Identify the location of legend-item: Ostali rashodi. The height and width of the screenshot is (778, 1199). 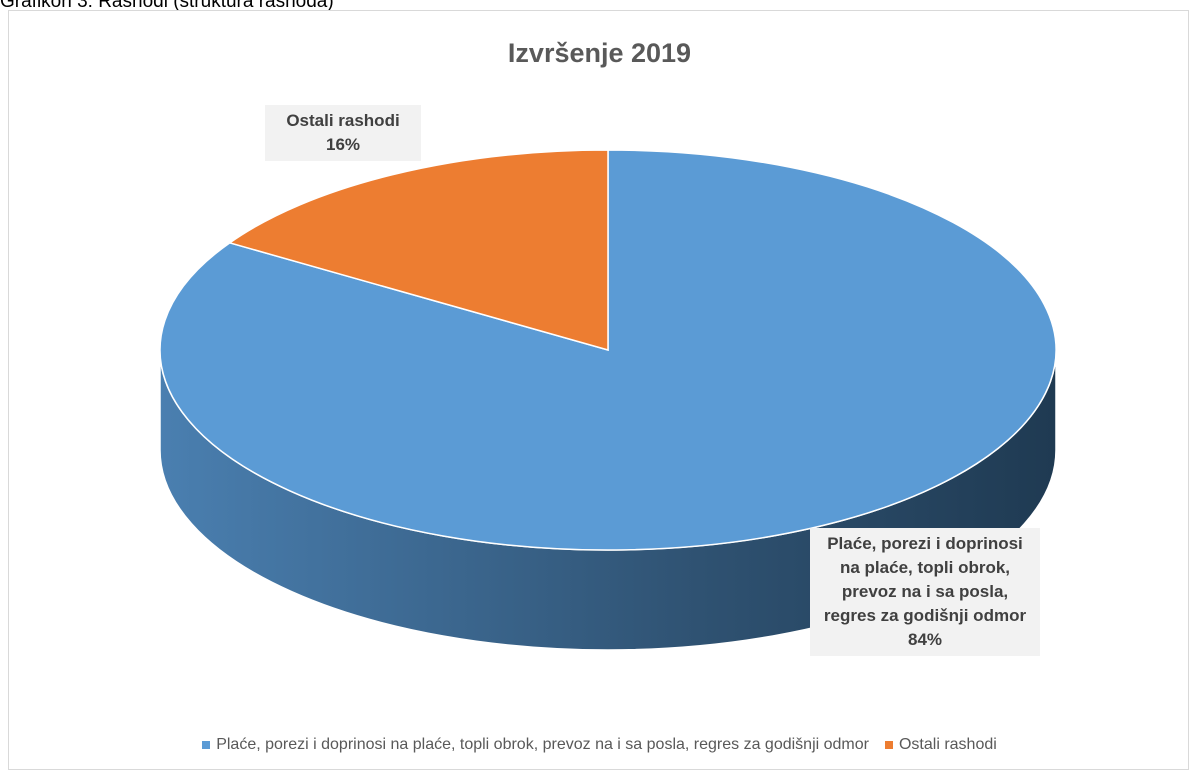
(940, 745).